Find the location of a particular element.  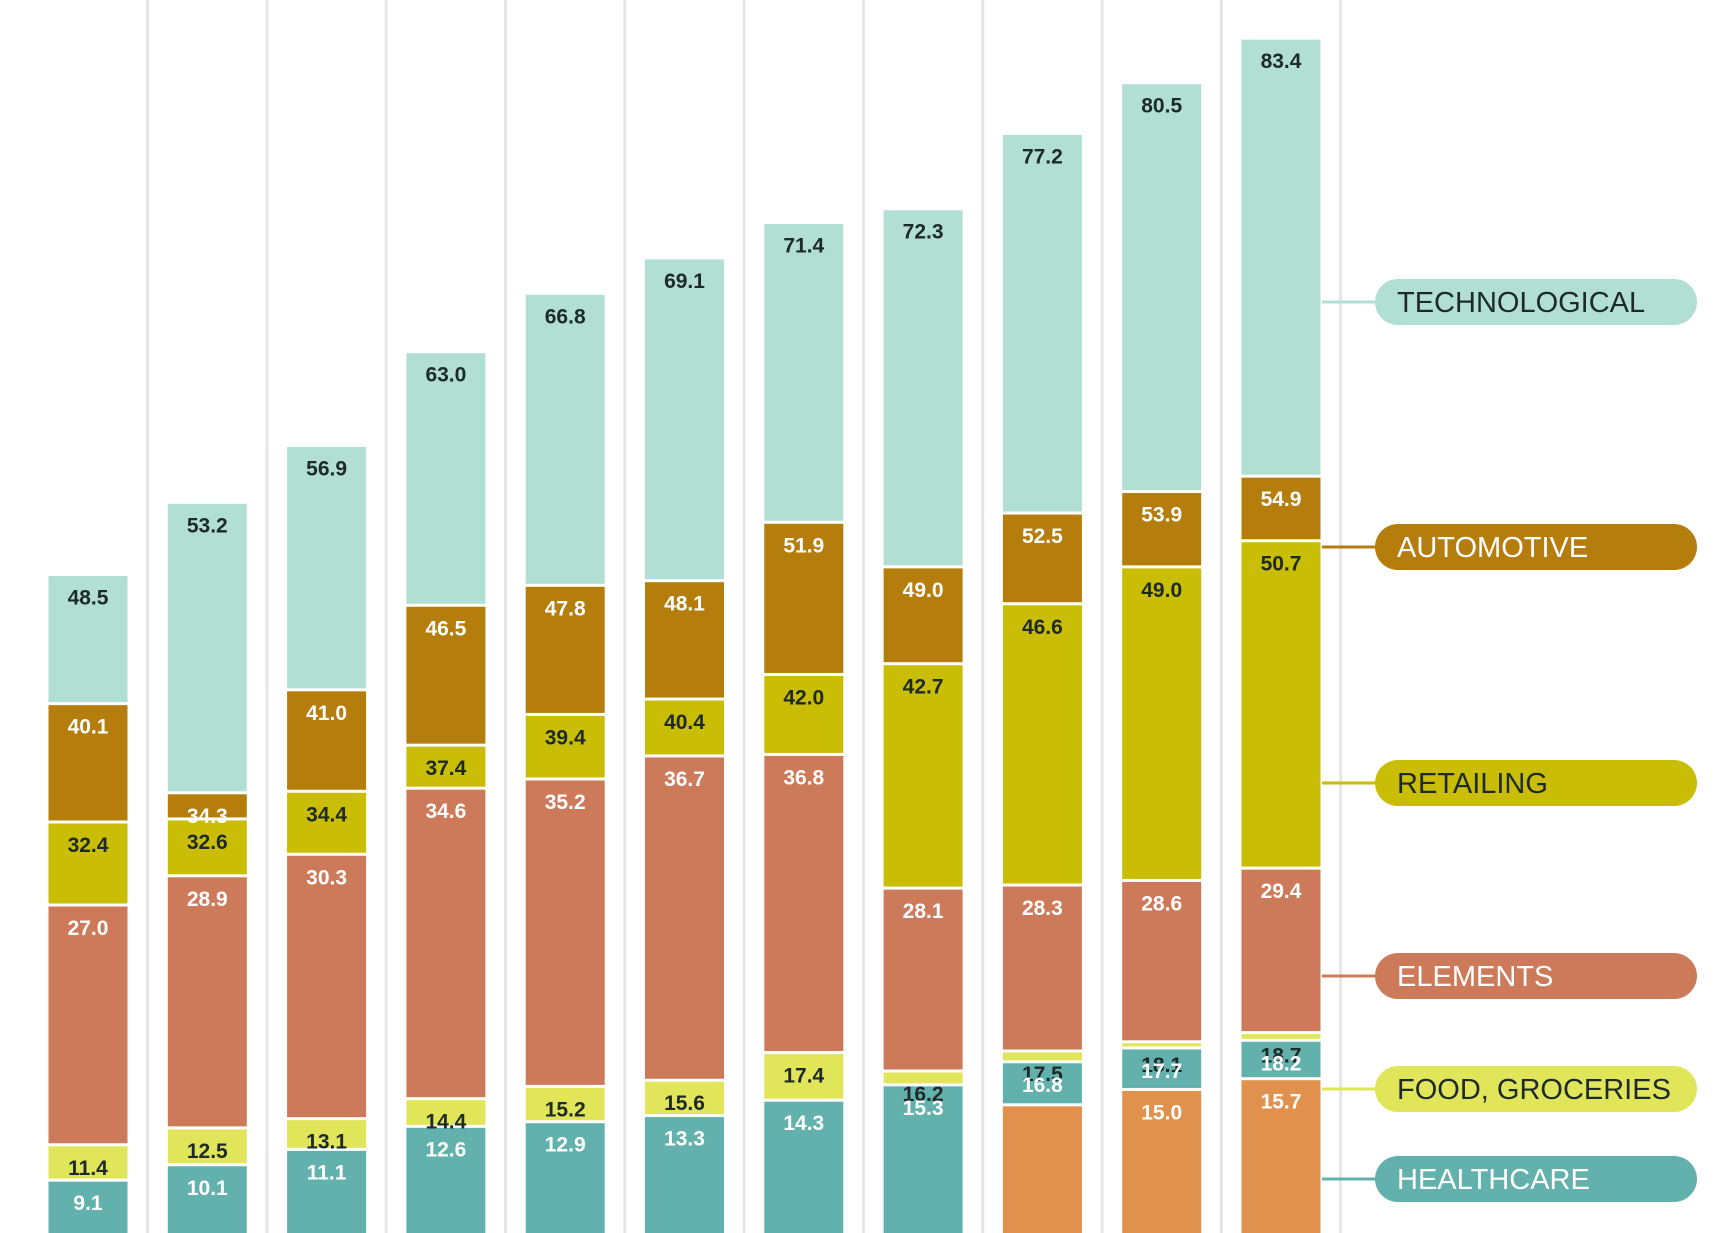

data-label: 51.9 is located at coordinates (803, 545).